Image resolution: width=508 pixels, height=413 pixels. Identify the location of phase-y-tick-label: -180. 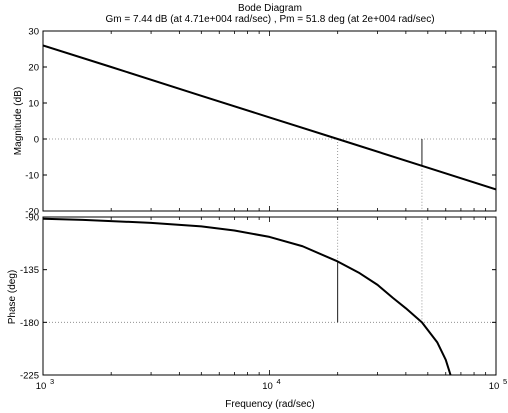
(29, 323).